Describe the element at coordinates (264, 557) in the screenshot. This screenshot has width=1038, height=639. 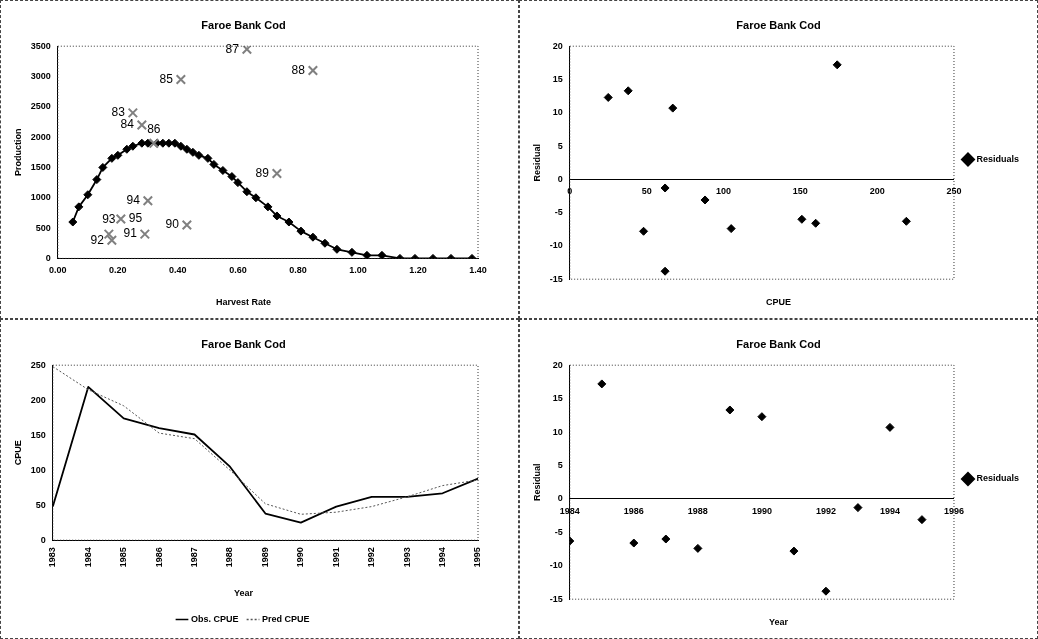
I see `x-tick-label: 1989` at that location.